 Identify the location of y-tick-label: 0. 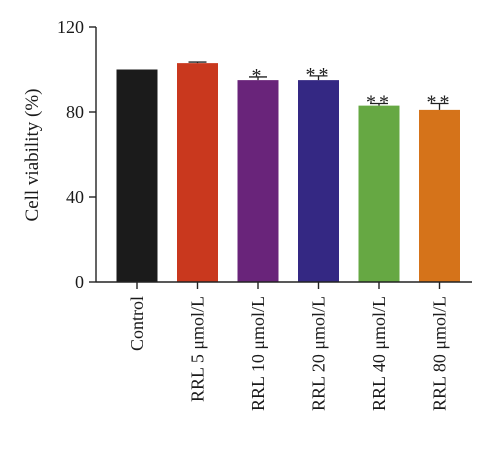
(79, 282).